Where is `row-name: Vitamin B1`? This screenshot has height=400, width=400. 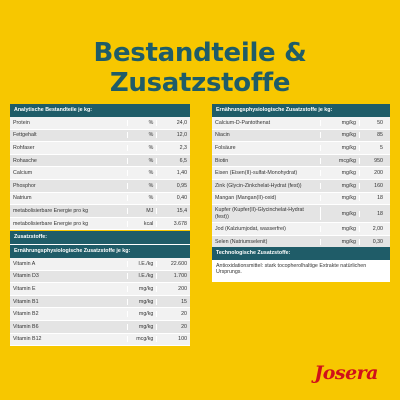 row-name: Vitamin B1 is located at coordinates (69, 301).